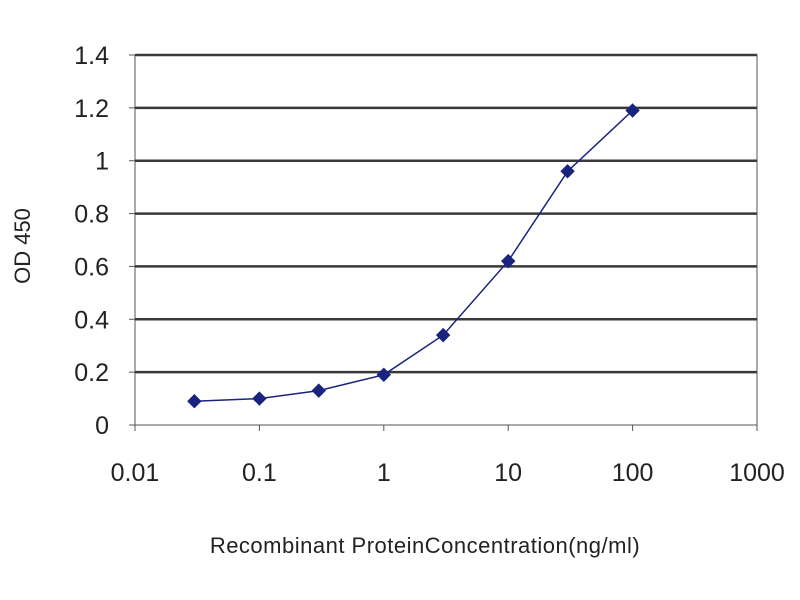  I want to click on x-axis: 0.01 0.1 1 10 100 1000, so click(448, 456).